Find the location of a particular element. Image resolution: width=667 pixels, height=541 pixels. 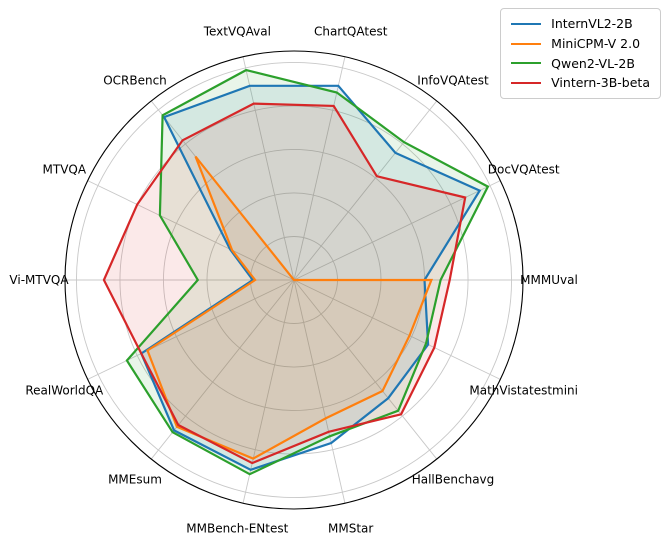

axis-label-mmstar: MMStar is located at coordinates (350, 529).